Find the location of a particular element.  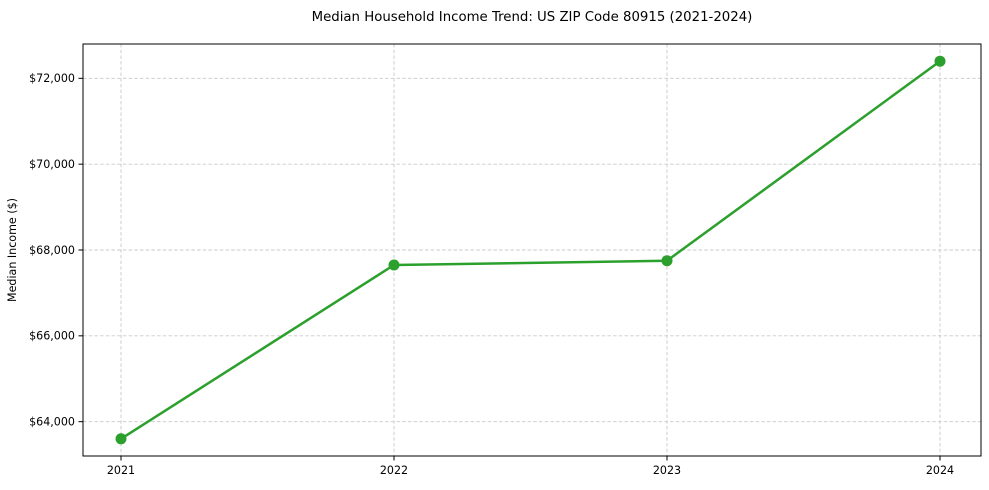

y-tick-label: $64,000 is located at coordinates (52, 422).